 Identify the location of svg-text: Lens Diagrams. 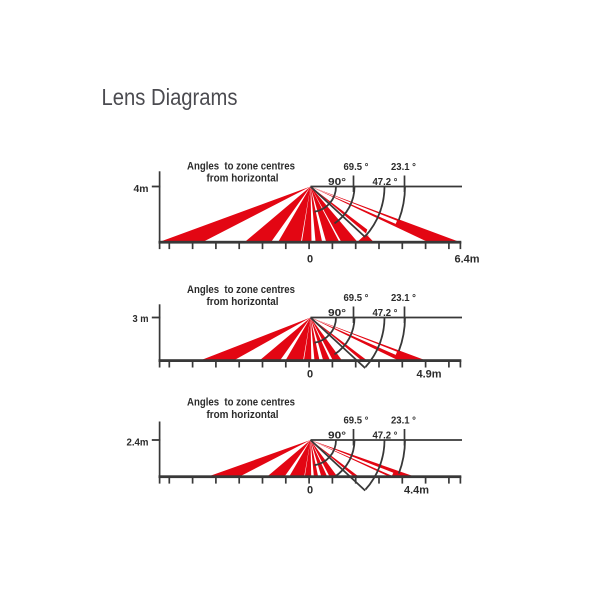
(170, 97).